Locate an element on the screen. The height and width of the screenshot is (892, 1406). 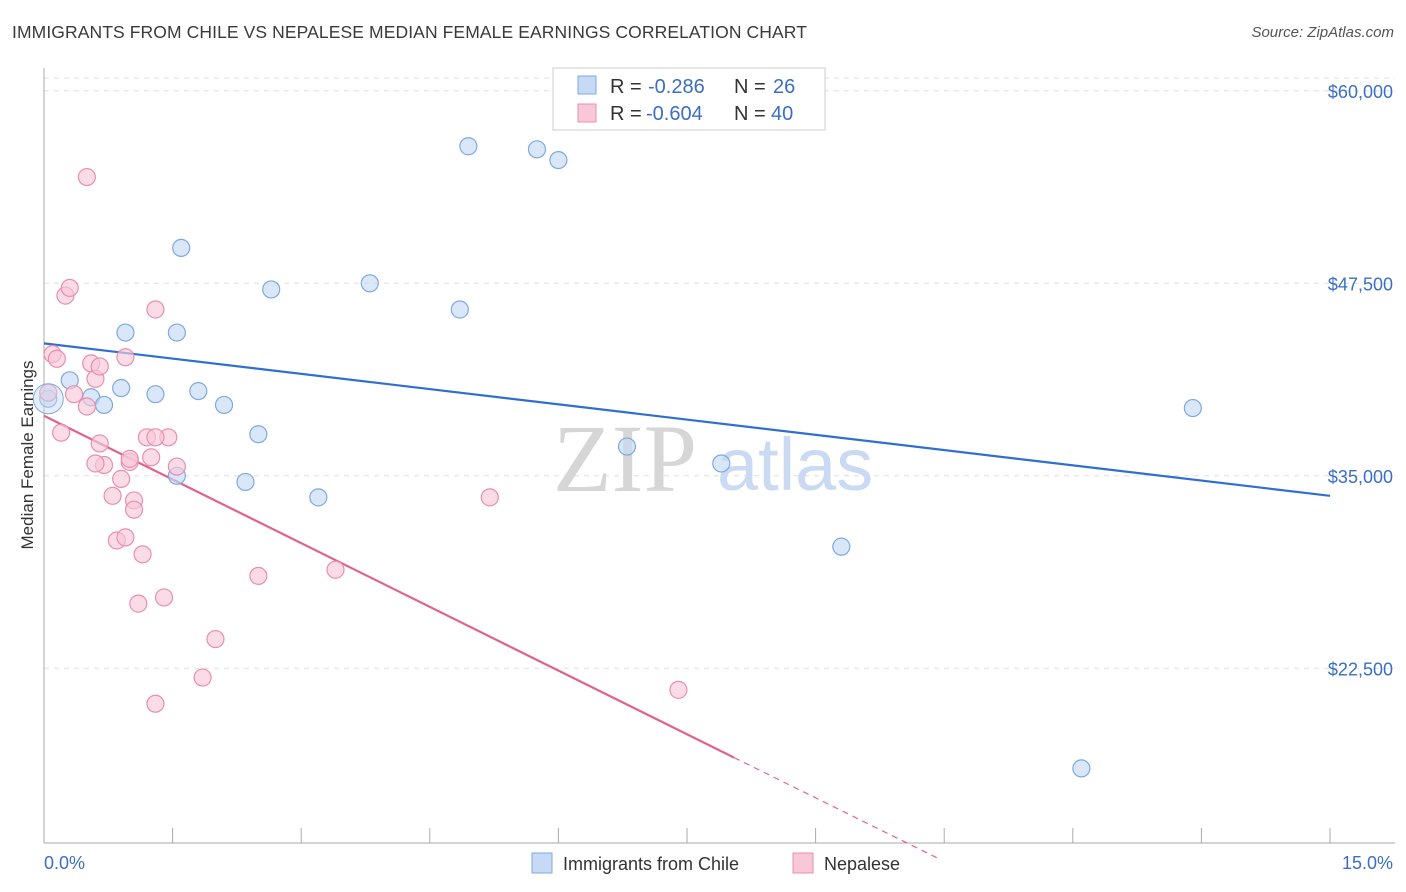
y-tick-label: $35,000 is located at coordinates (1360, 477).